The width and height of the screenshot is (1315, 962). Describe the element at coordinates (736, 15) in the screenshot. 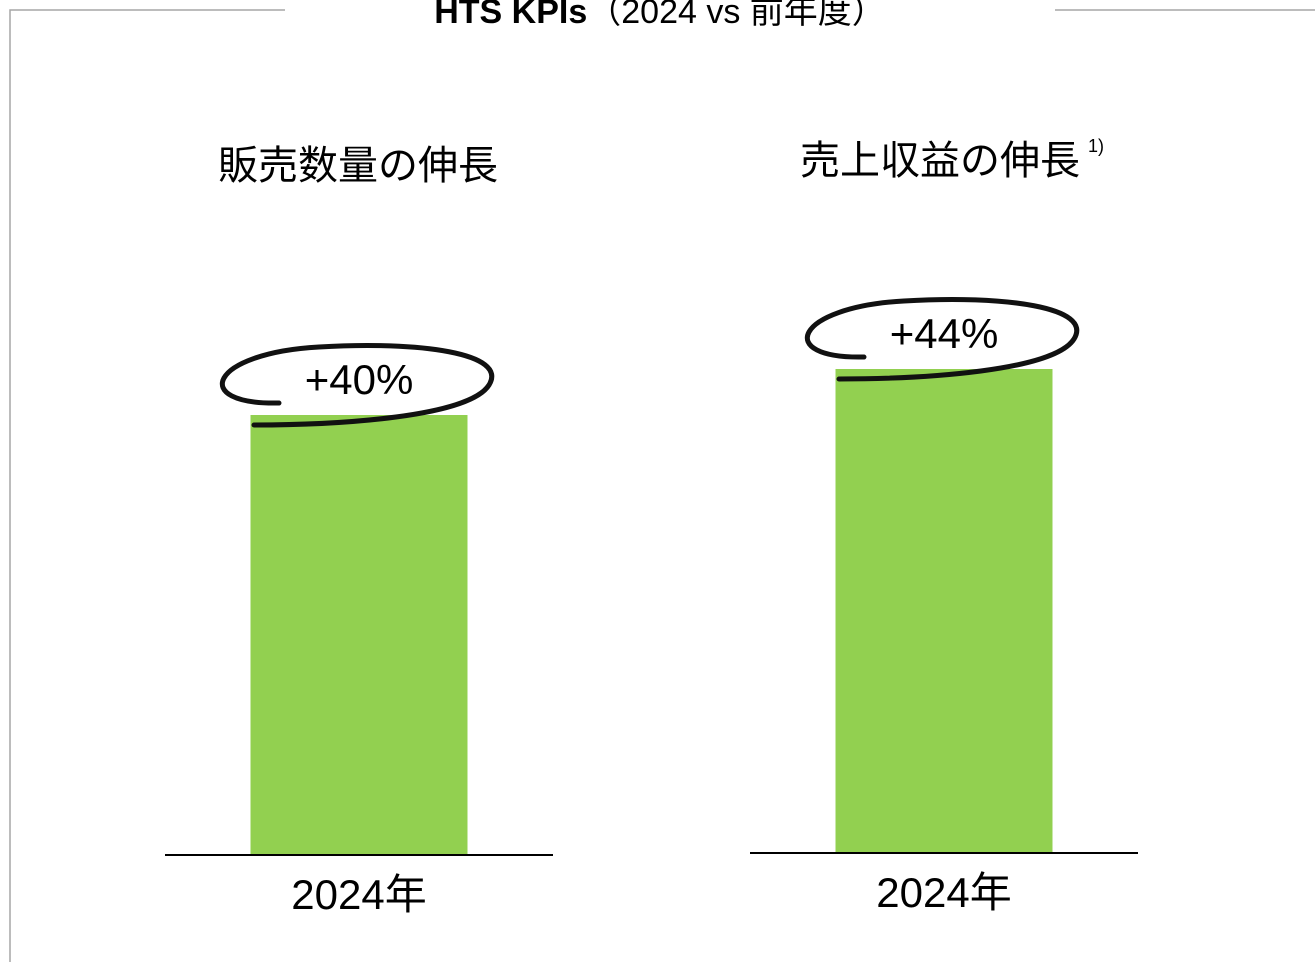

I see `title-sub: （2024 vs 前年度）` at that location.